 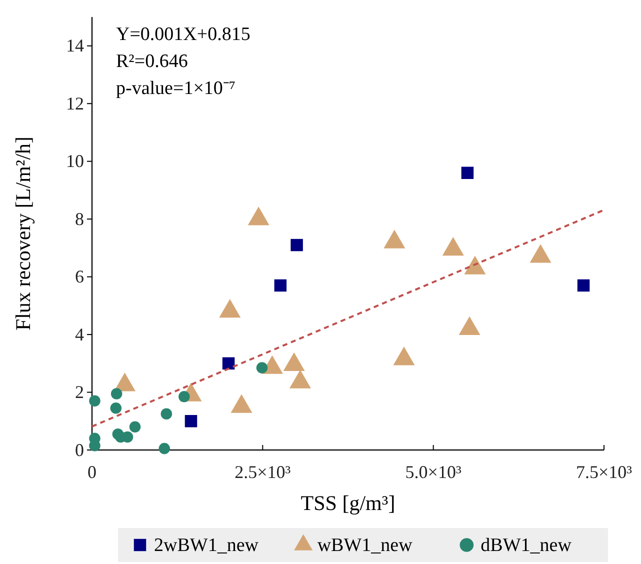 What do you see at coordinates (75, 103) in the screenshot?
I see `y-tick-label: 12` at bounding box center [75, 103].